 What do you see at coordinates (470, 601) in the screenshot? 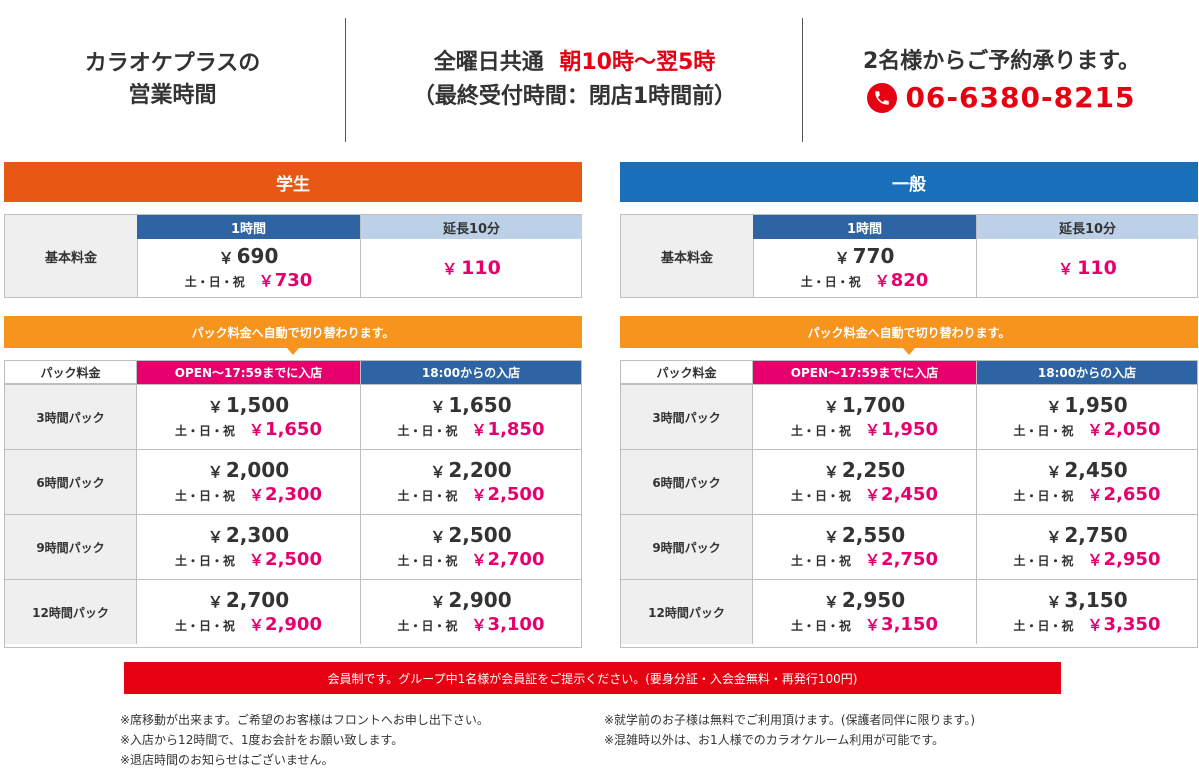
I see `price: ￥ 2,900` at bounding box center [470, 601].